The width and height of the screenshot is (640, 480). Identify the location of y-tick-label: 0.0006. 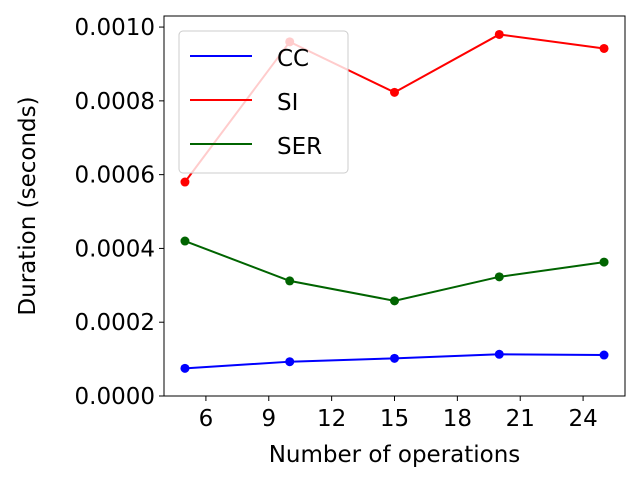
(115, 176).